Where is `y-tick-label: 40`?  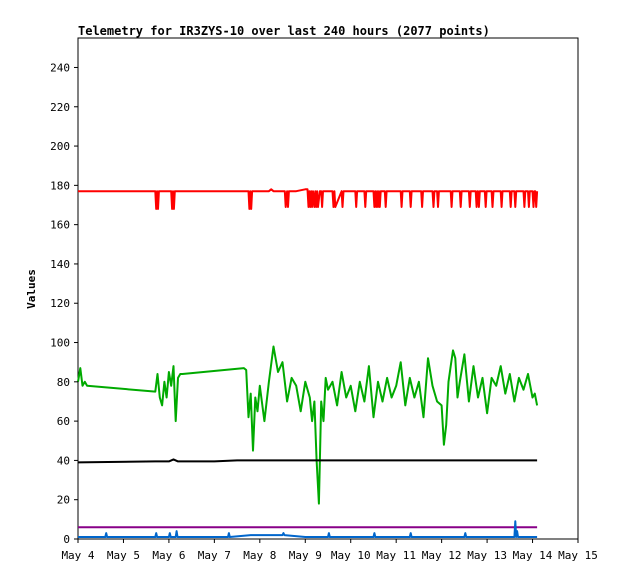 y-tick-label: 40 is located at coordinates (63, 460).